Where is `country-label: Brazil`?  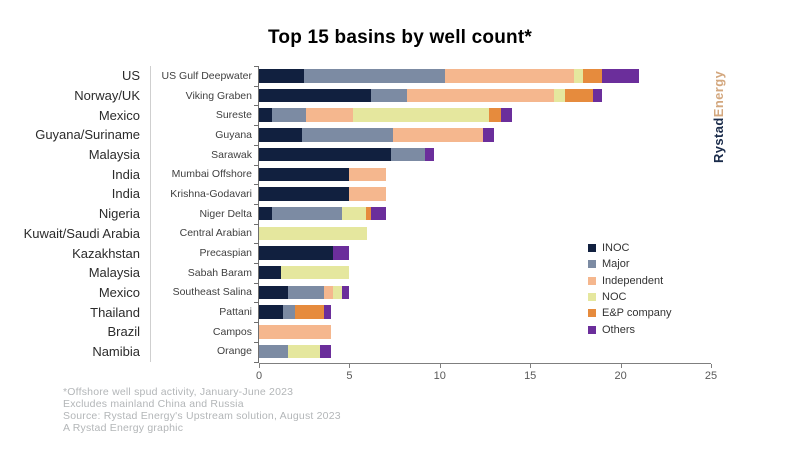 country-label: Brazil is located at coordinates (123, 332).